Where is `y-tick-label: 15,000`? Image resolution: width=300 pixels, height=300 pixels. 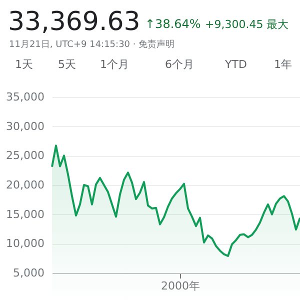
y-tick-label: 15,000 is located at coordinates (25, 214).